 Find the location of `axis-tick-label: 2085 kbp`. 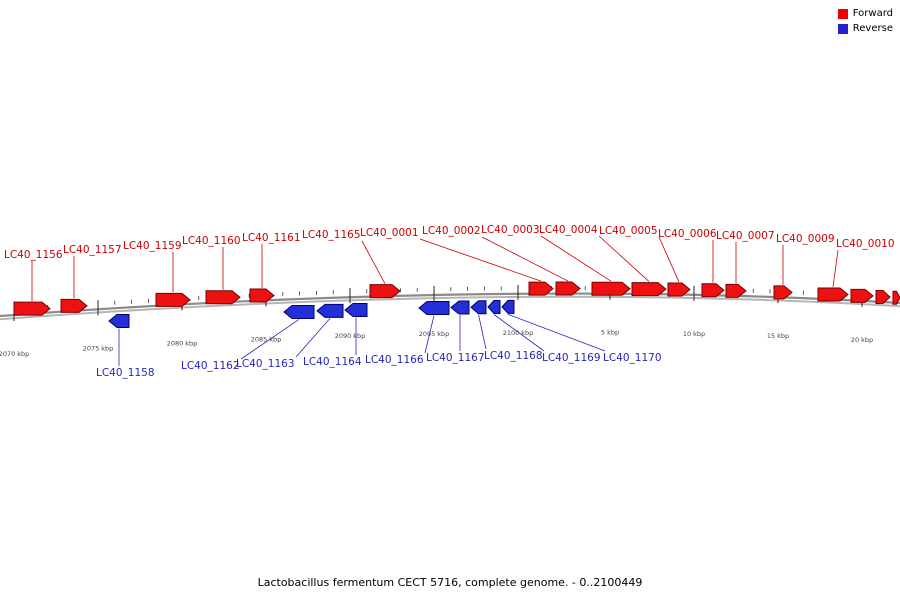

axis-tick-label: 2085 kbp is located at coordinates (266, 339).